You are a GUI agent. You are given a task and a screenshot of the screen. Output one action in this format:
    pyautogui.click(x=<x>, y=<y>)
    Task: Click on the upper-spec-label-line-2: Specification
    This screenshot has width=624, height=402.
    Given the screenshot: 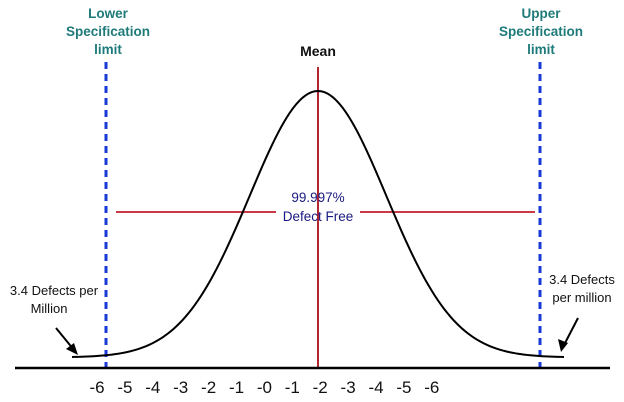 What is the action you would take?
    pyautogui.click(x=541, y=31)
    